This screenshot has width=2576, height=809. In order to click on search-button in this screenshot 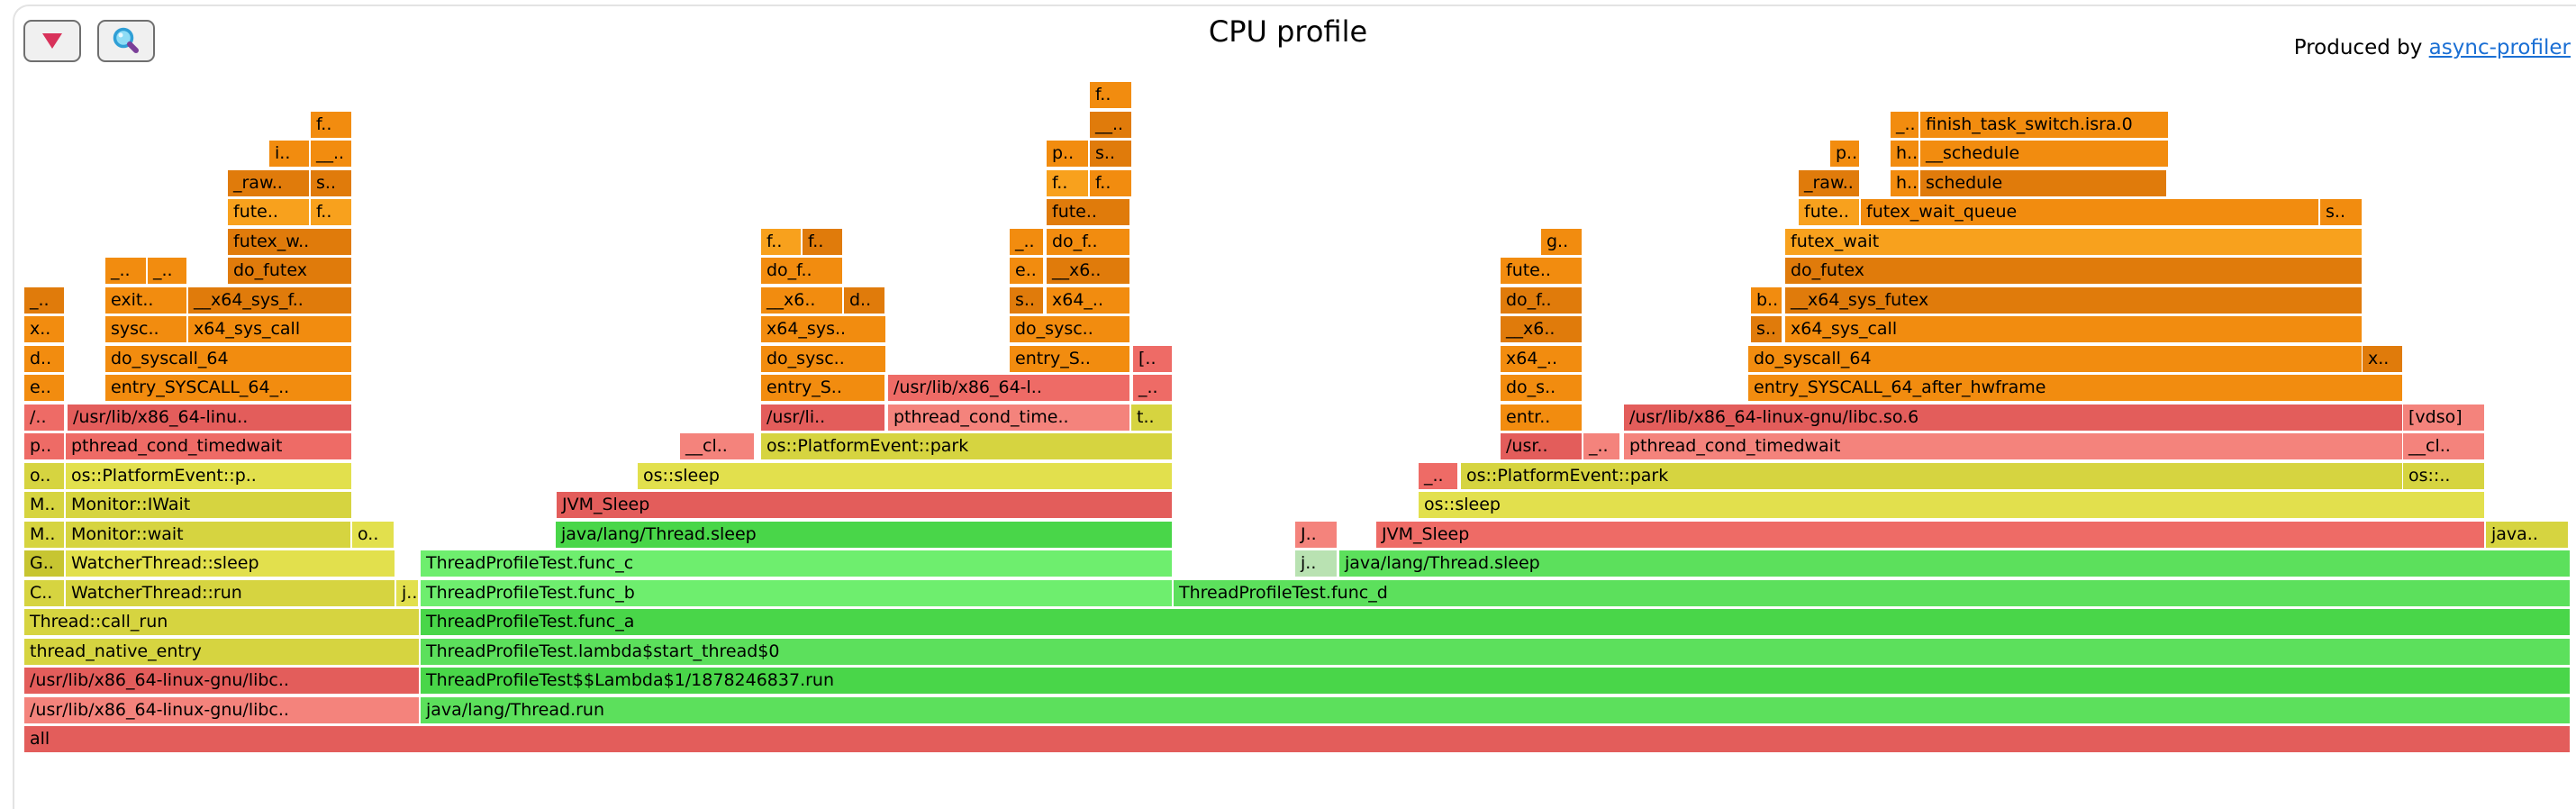, I will do `click(126, 41)`.